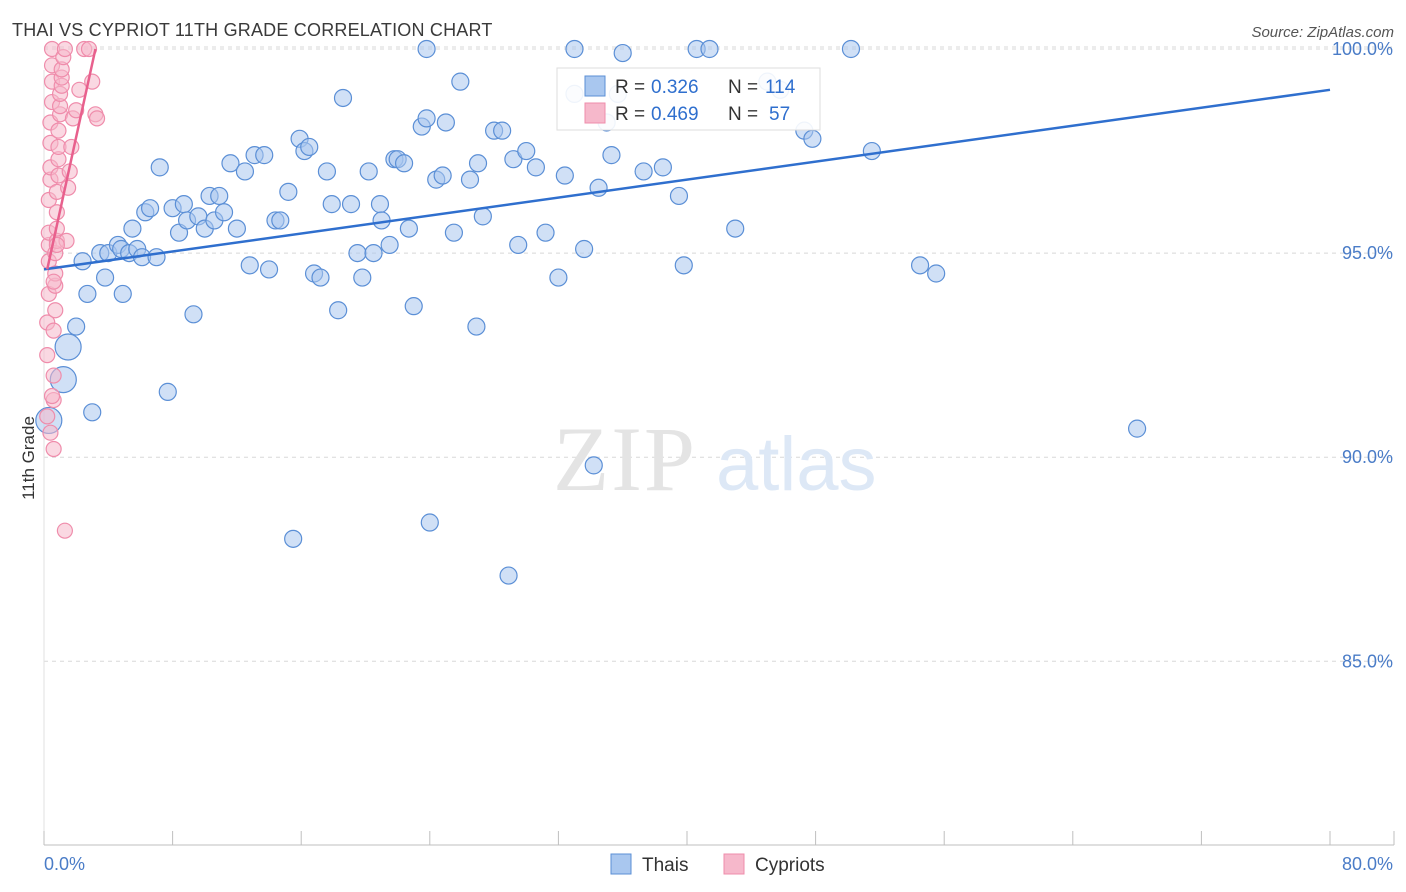  I want to click on bottom-legend: Thais Cypriots, so click(717, 864).